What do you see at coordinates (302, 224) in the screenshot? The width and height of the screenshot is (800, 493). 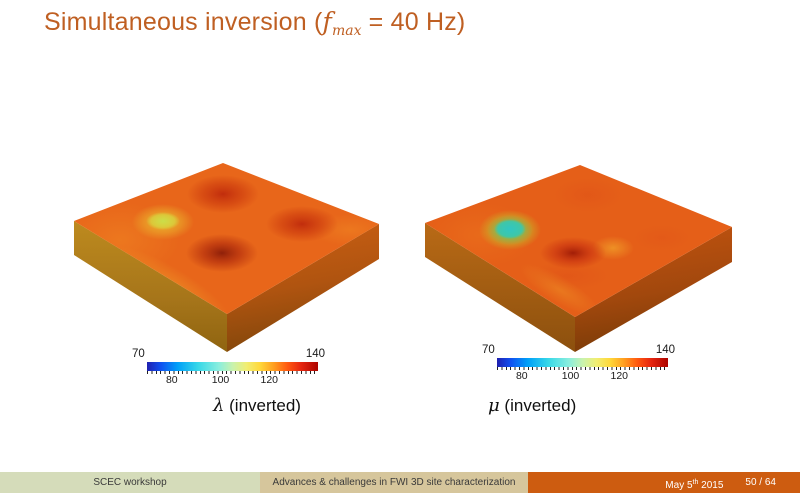 I see `lambda-red-anomaly-right` at bounding box center [302, 224].